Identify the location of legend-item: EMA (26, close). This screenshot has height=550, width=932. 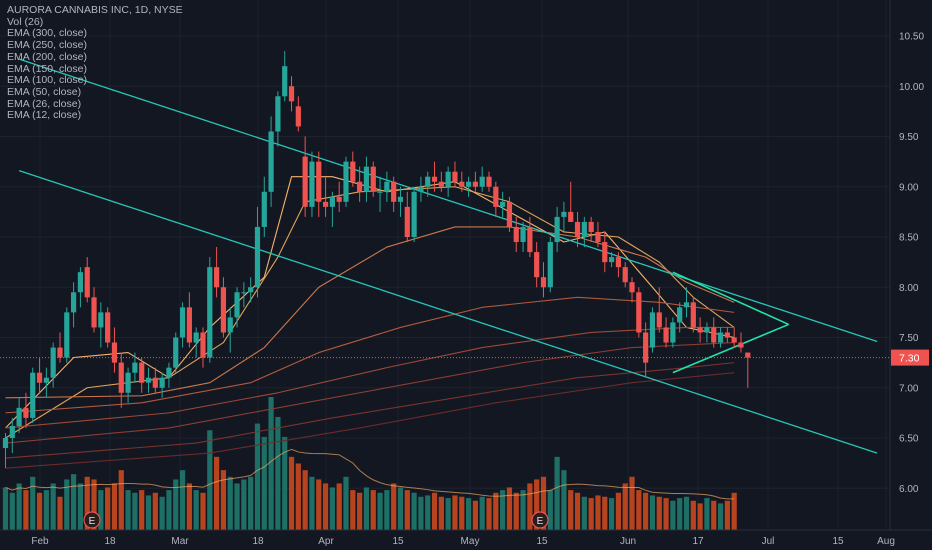
(44, 103).